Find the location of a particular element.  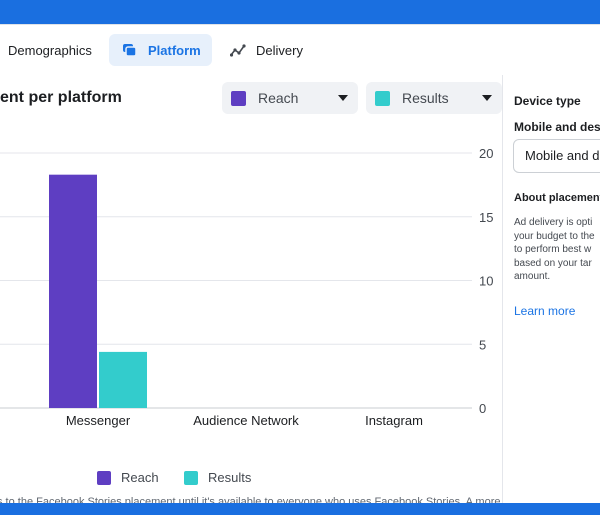

tab-label: Platform is located at coordinates (174, 50).